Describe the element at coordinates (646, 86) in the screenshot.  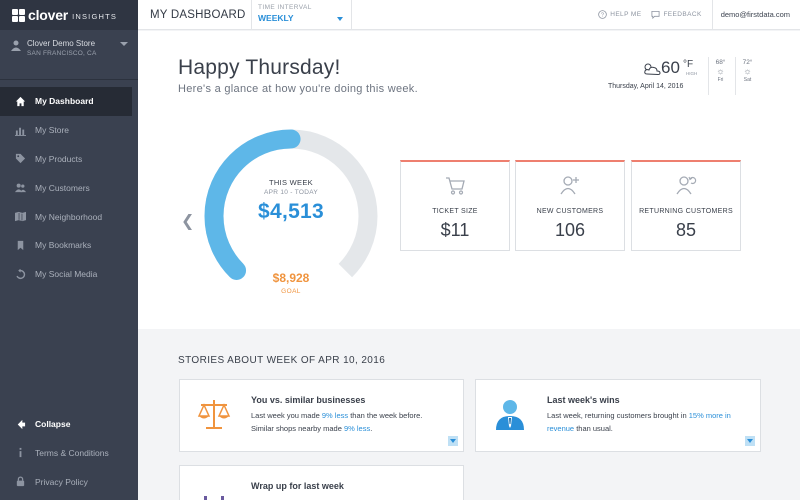
I see `weather-date: Thursday, April 14, 2016` at that location.